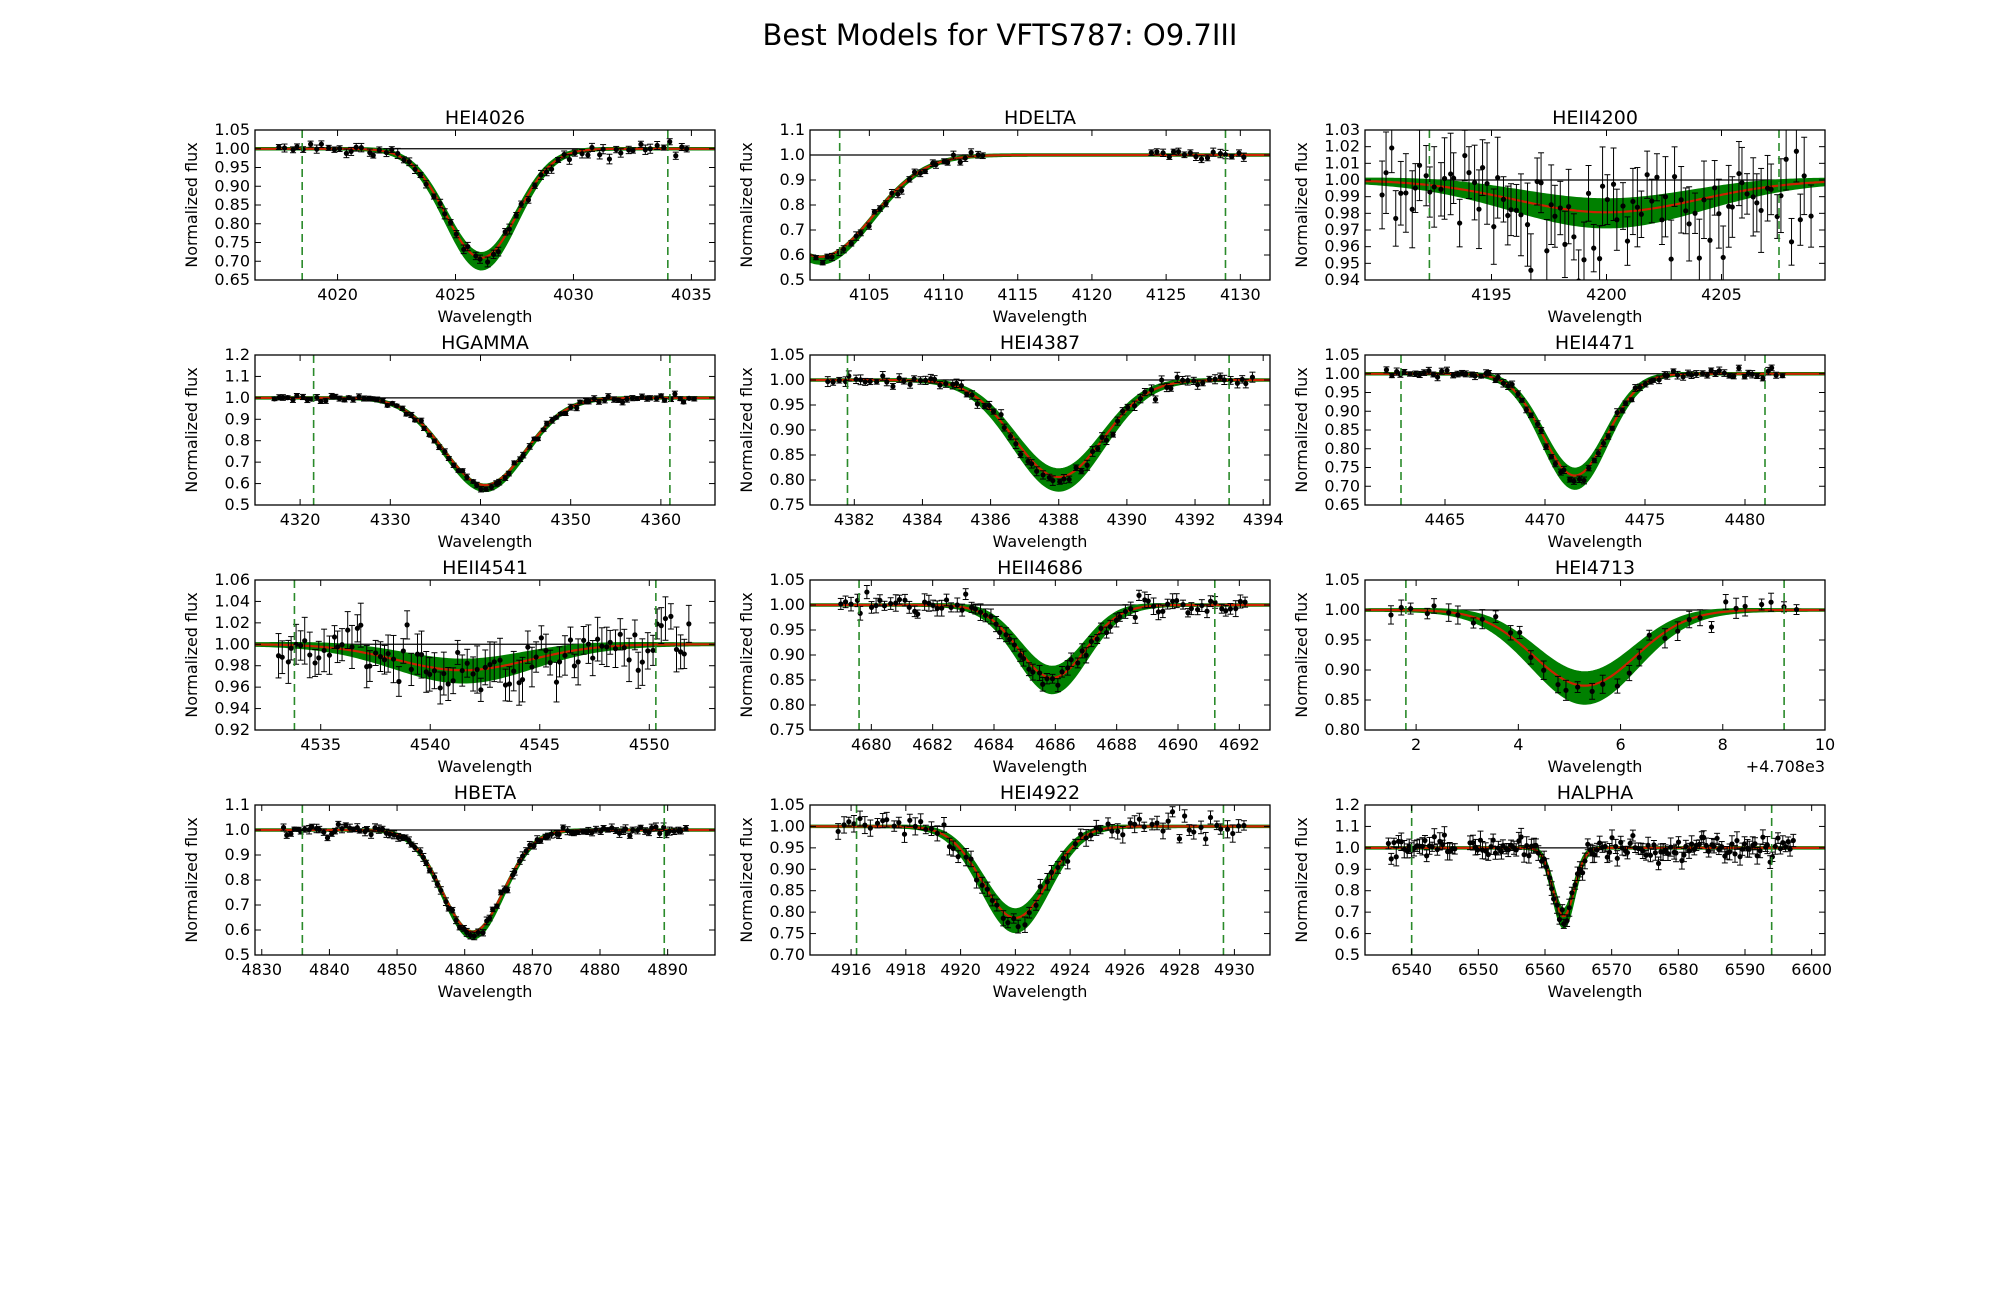  Describe the element at coordinates (1342, 279) in the screenshot. I see `y-tick-label: 0.94` at that location.